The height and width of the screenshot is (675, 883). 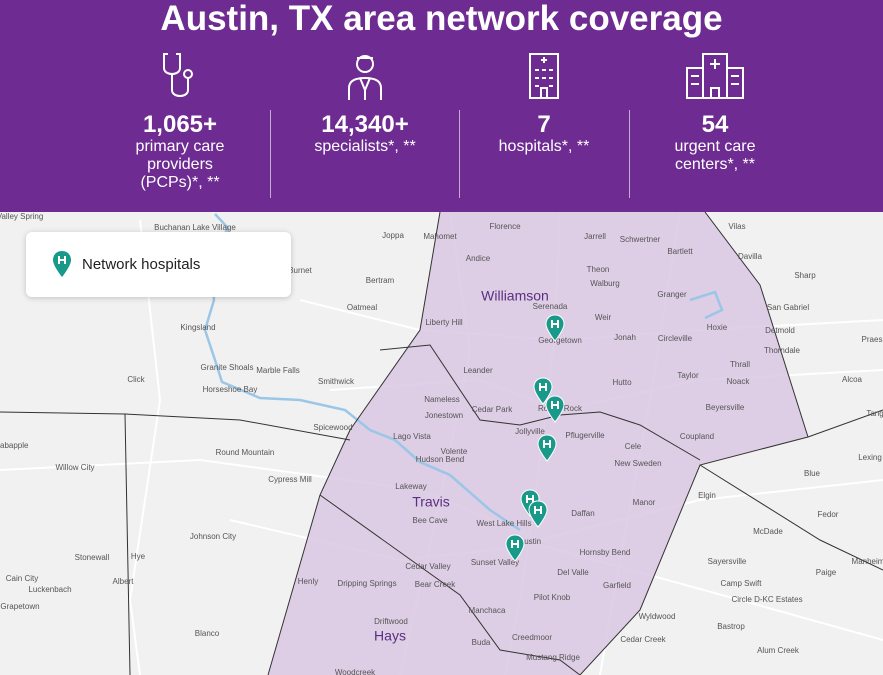 I want to click on place-label: Willow City, so click(x=74, y=467).